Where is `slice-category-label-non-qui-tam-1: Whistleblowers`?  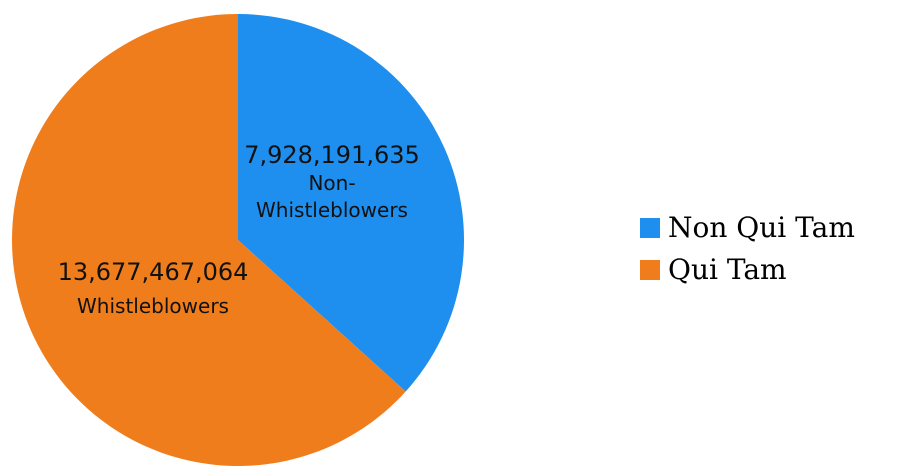 slice-category-label-non-qui-tam-1: Whistleblowers is located at coordinates (332, 210).